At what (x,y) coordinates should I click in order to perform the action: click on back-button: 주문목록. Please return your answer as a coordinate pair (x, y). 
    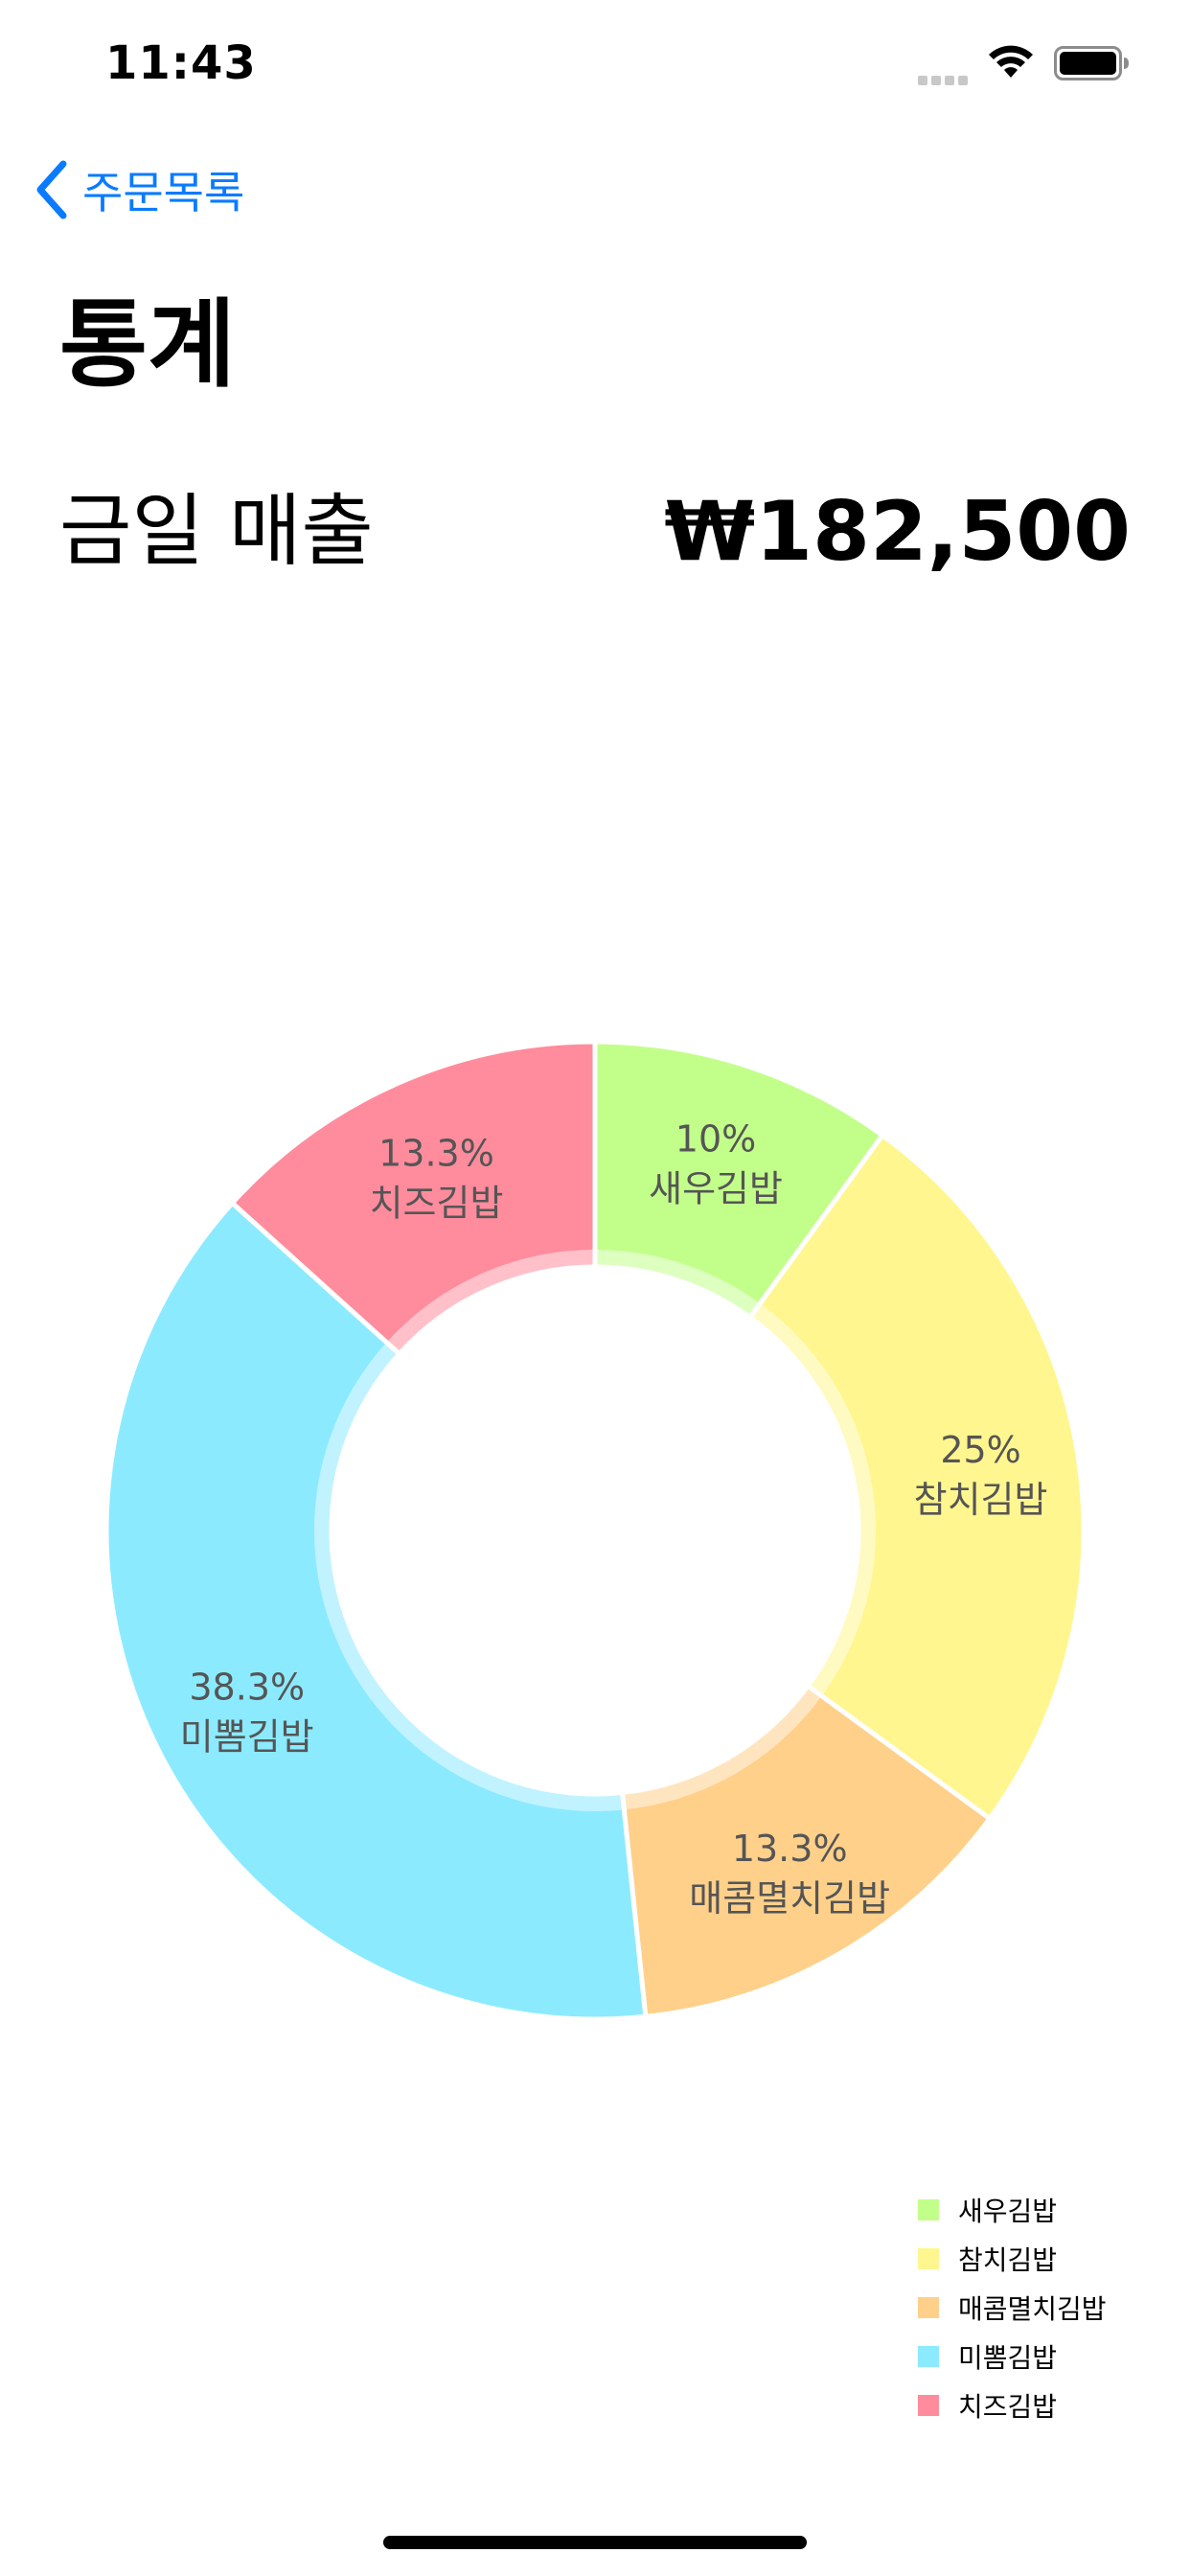
    Looking at the image, I should click on (139, 189).